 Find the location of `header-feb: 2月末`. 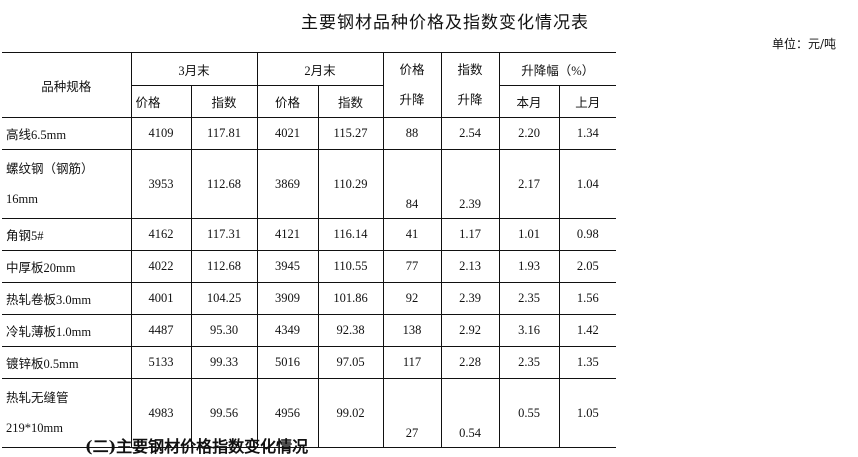

header-feb: 2月末 is located at coordinates (320, 69).